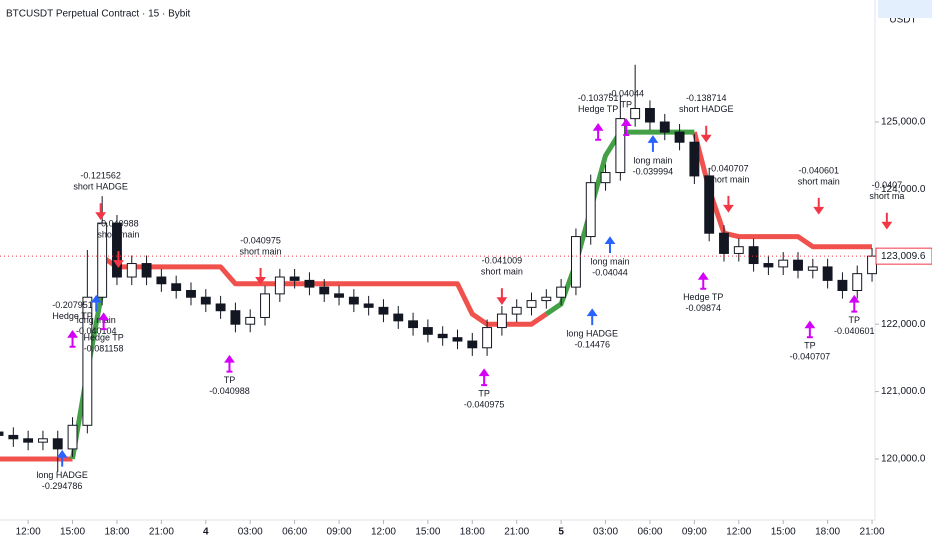 This screenshot has height=555, width=932. Describe the element at coordinates (903, 459) in the screenshot. I see `y-tick-label: 120,000.0` at that location.